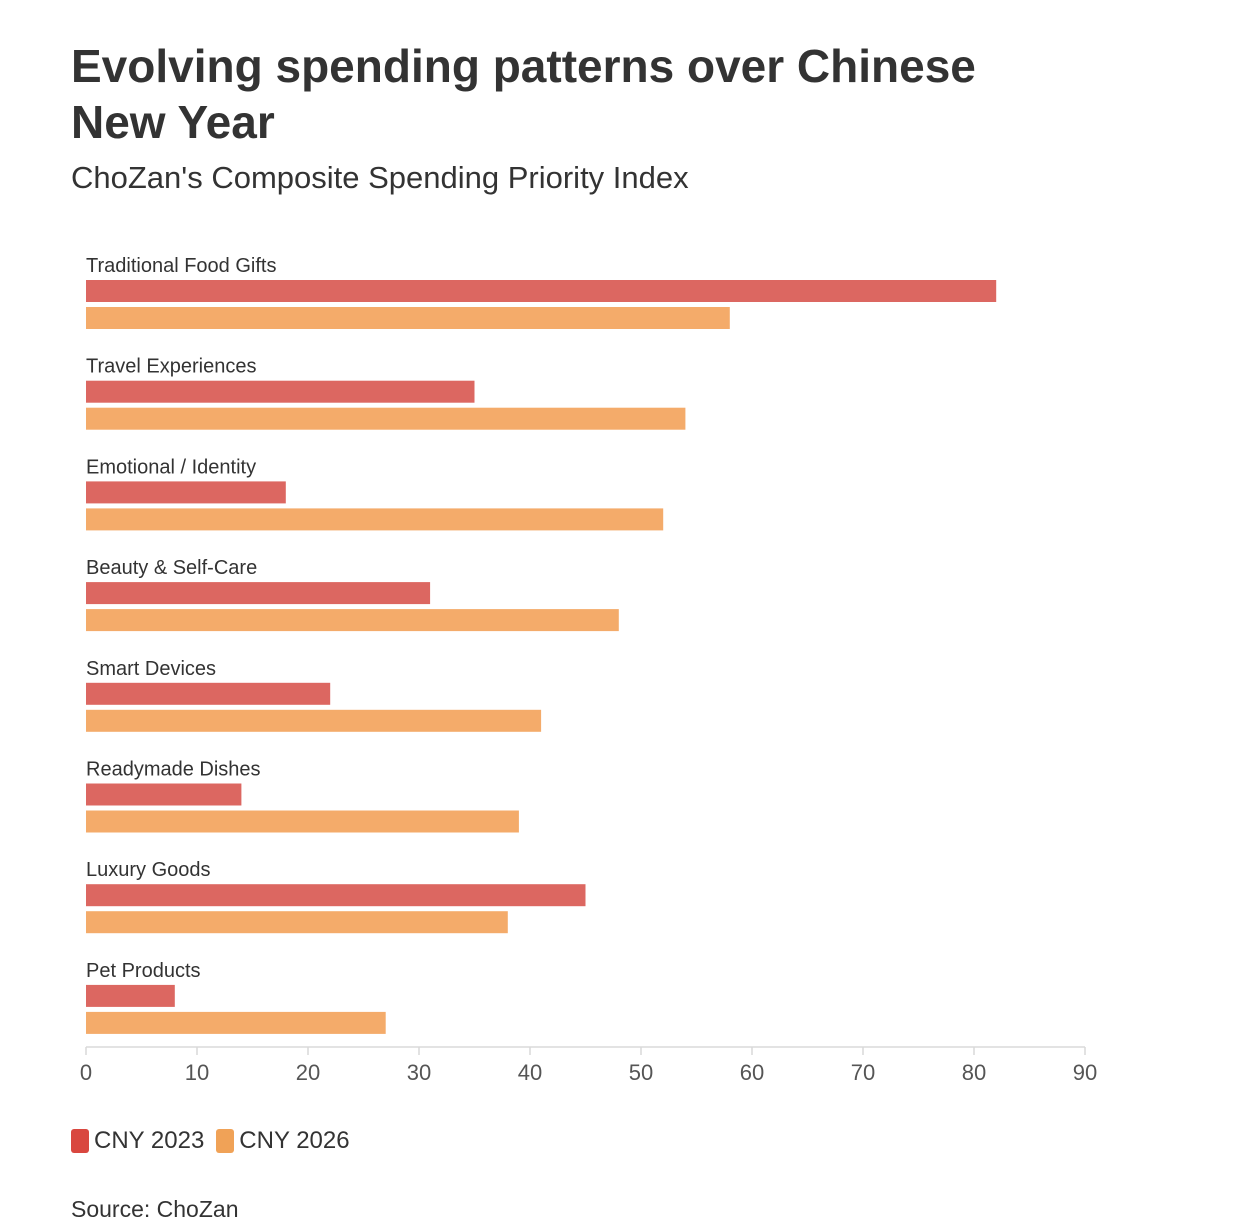 Image resolution: width=1240 pixels, height=1228 pixels. Describe the element at coordinates (197, 1072) in the screenshot. I see `x-tick-label-10: 10` at that location.